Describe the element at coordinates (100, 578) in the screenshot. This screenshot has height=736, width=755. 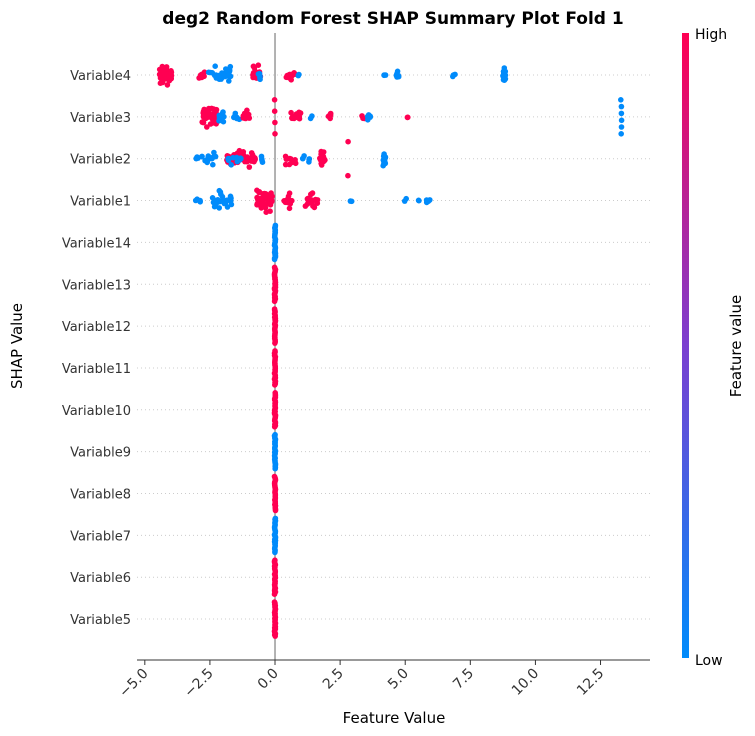
I see `y-tick-label: Variable6` at that location.